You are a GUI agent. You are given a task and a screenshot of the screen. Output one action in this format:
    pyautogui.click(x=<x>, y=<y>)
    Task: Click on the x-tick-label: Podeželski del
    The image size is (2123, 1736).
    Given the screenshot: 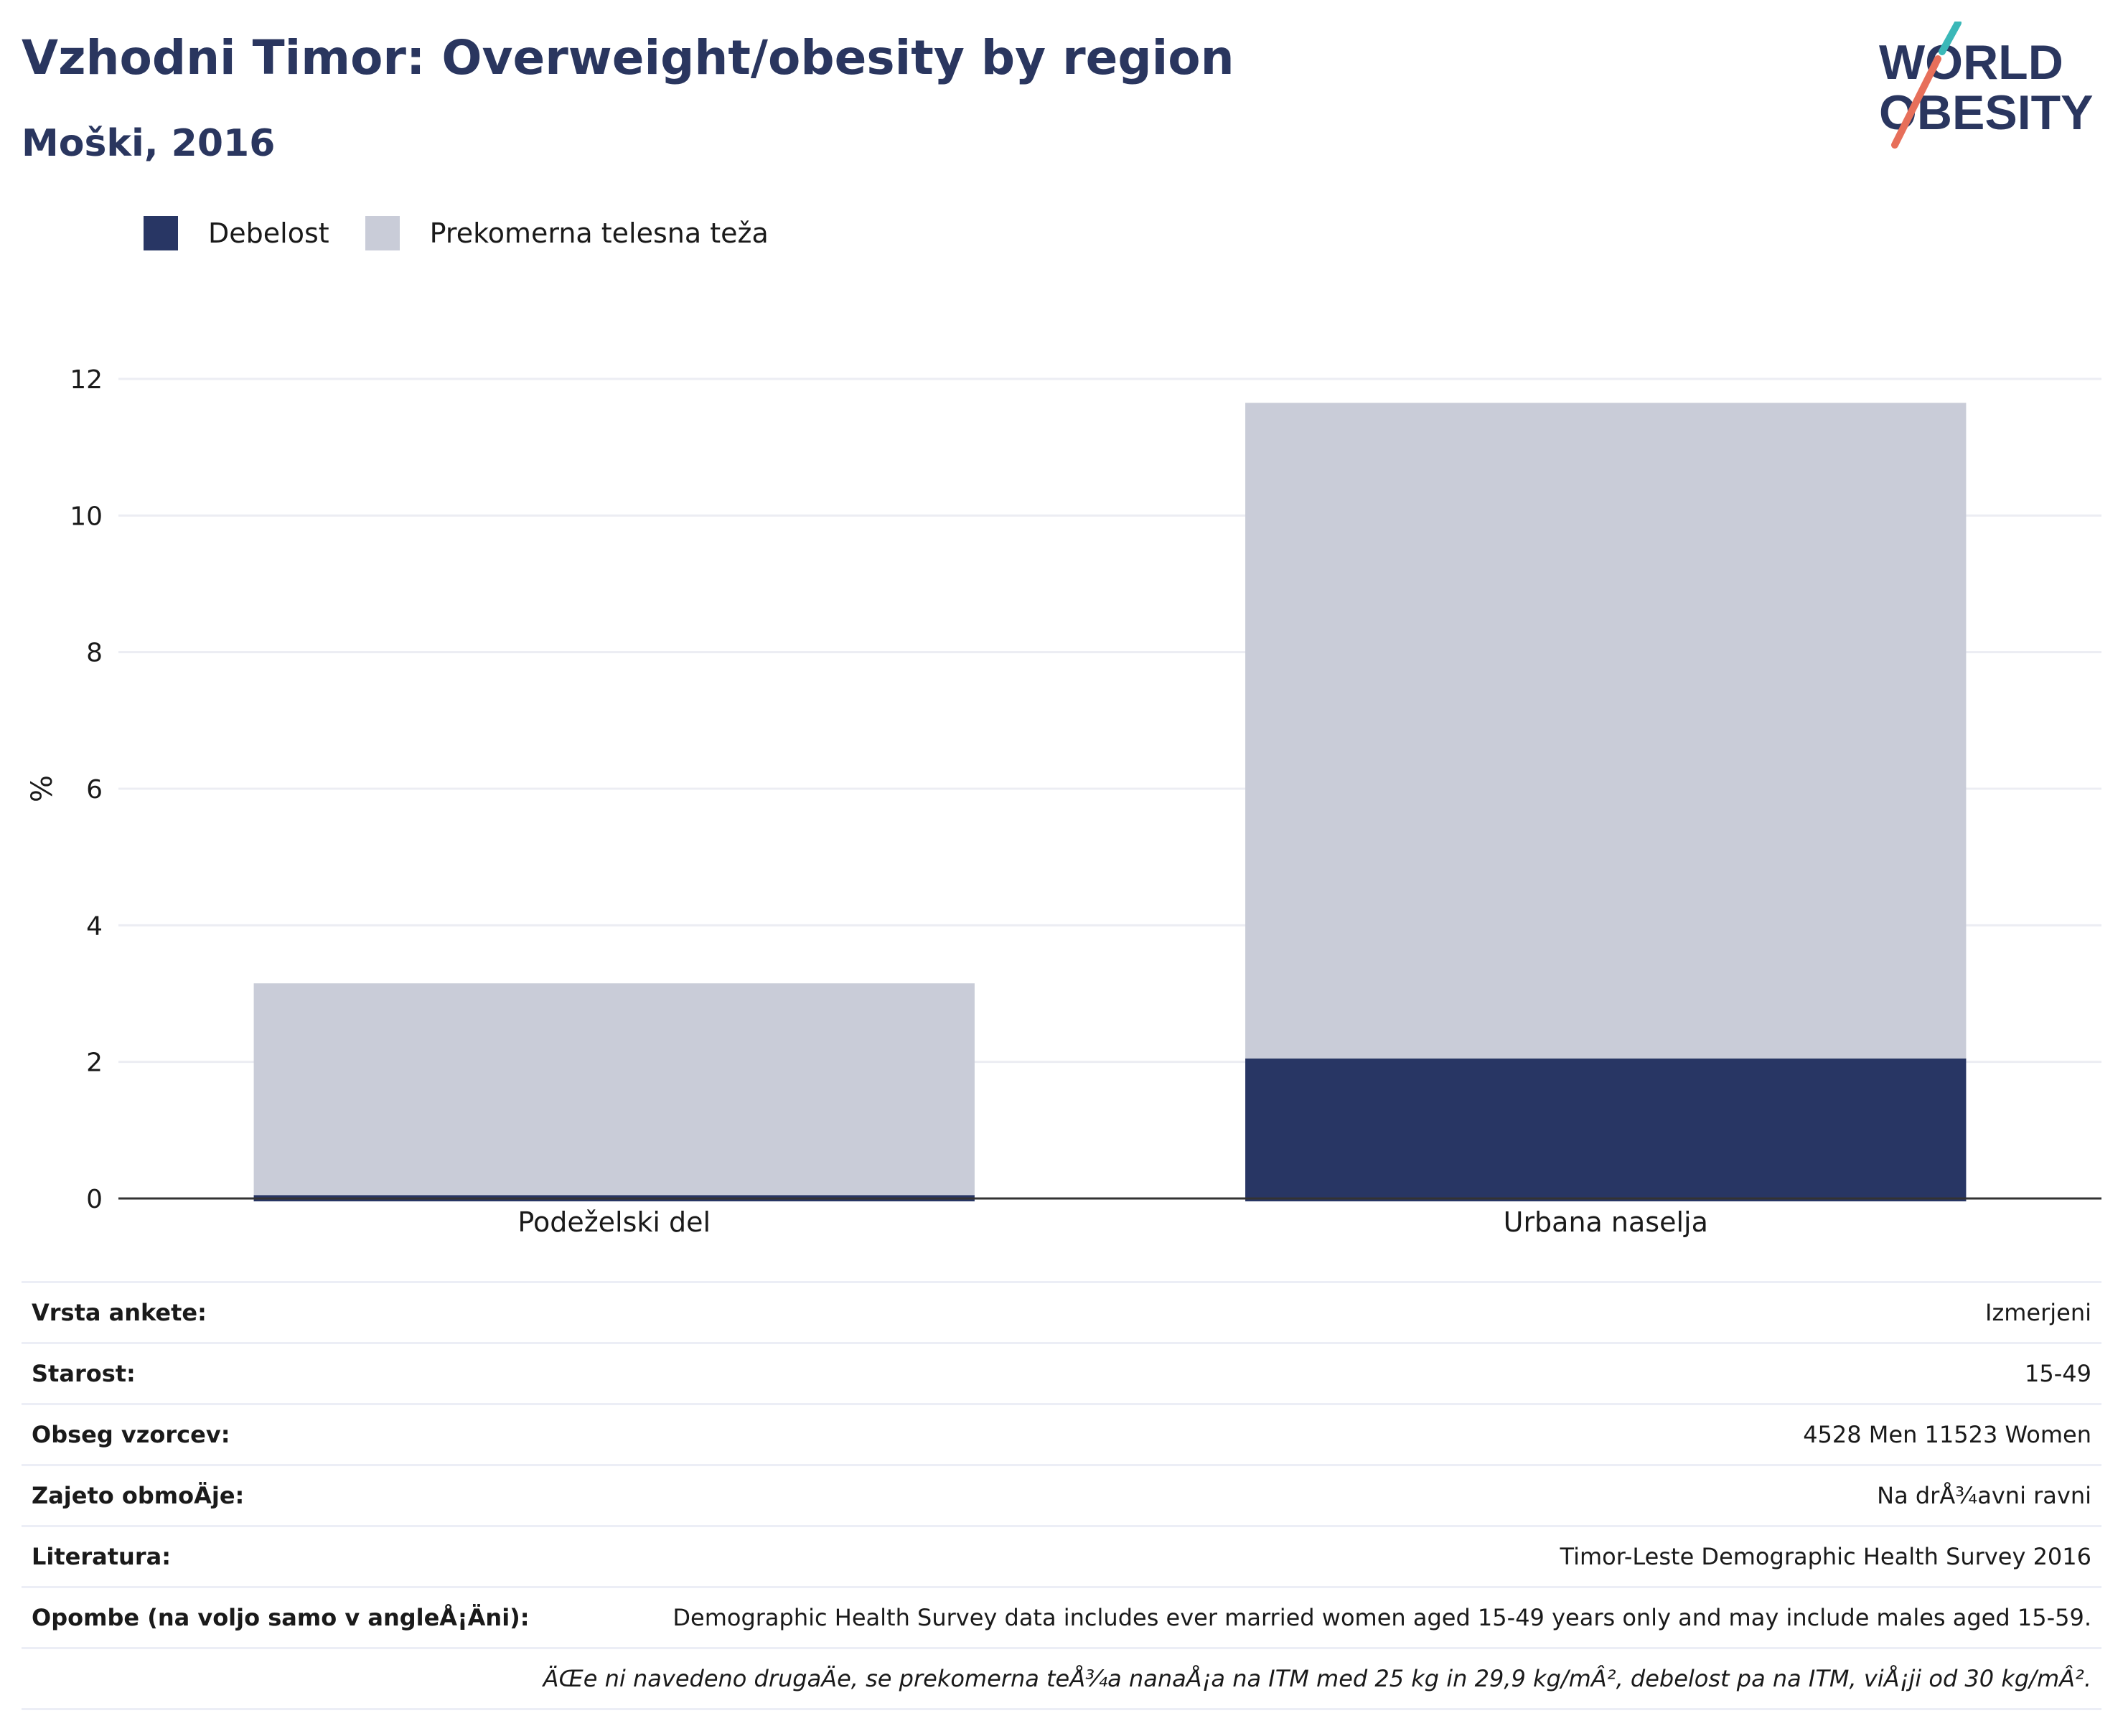 What is the action you would take?
    pyautogui.click(x=614, y=1222)
    